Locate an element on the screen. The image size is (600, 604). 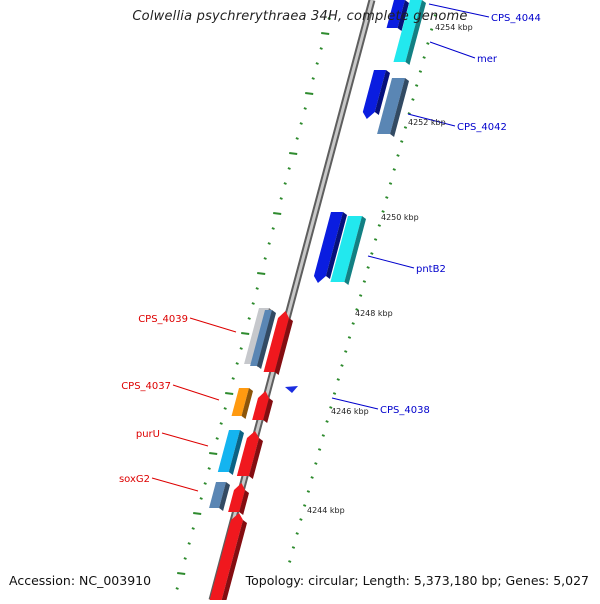
kbp-label: 4244 kbp is located at coordinates (326, 510).